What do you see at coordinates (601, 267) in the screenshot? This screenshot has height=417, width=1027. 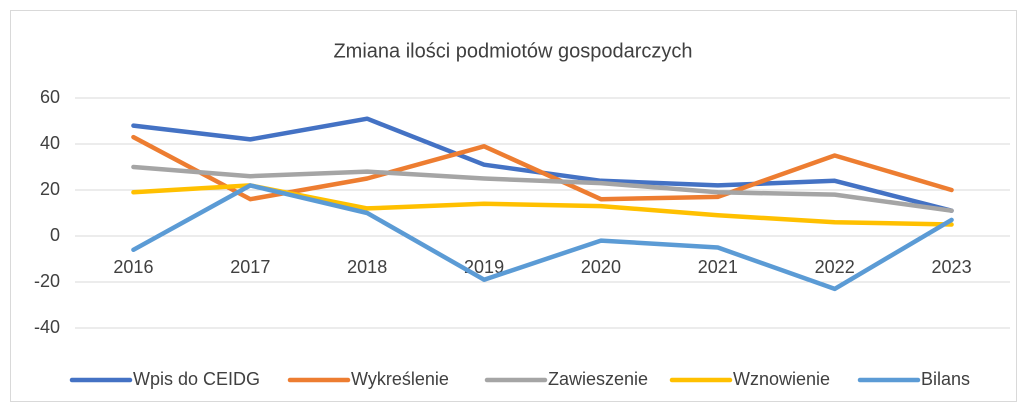 I see `x-tick-label: 2020` at bounding box center [601, 267].